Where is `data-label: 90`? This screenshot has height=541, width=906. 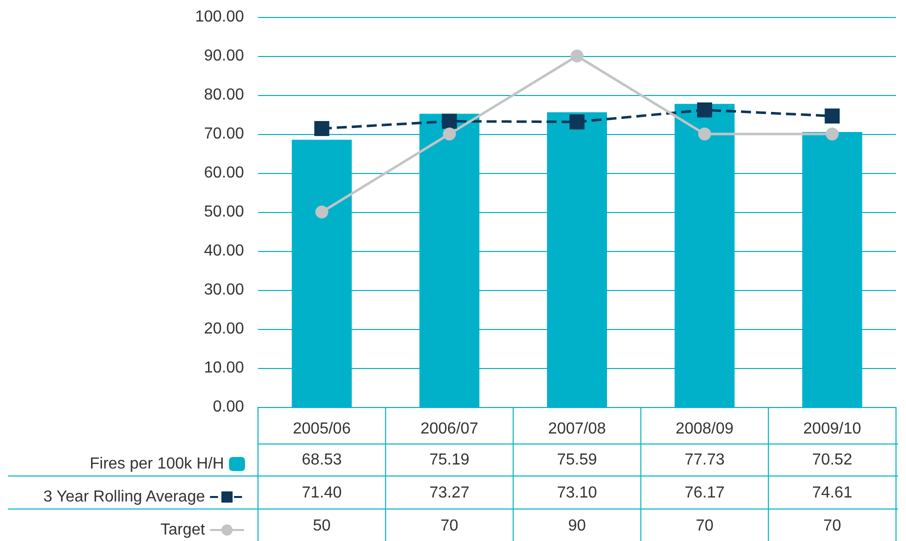
data-label: 90 is located at coordinates (577, 526).